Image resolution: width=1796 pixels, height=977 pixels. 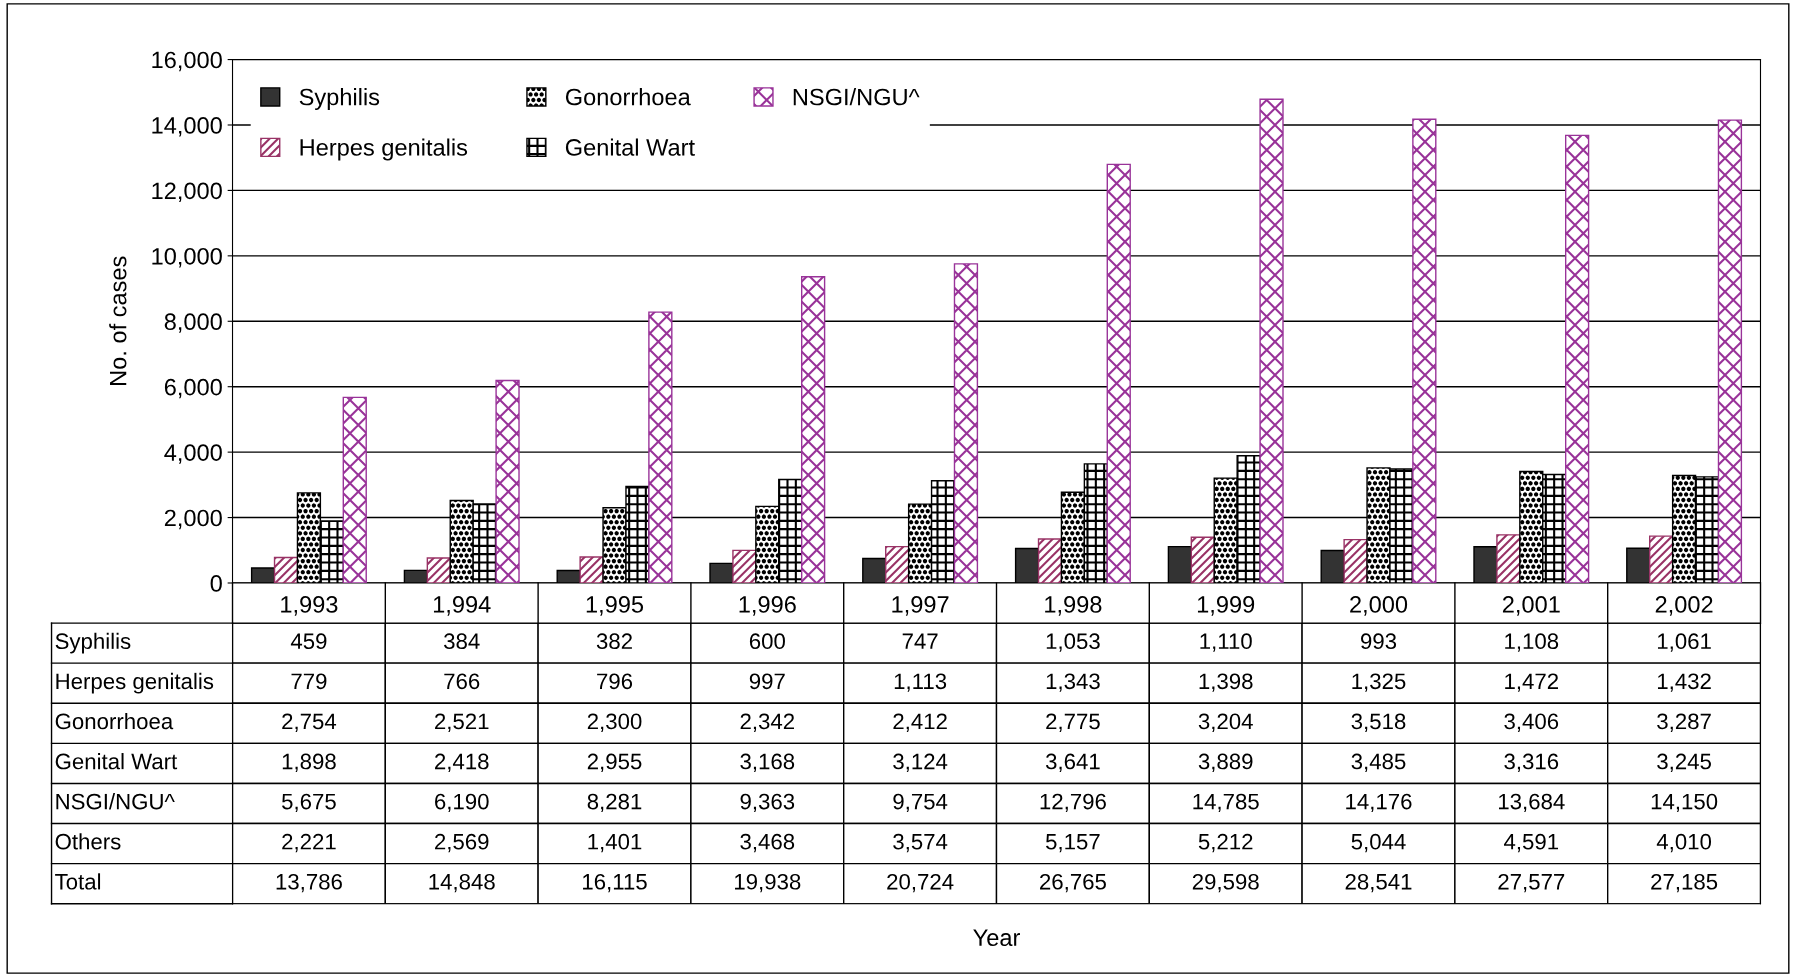 I want to click on data-label: 1,053, so click(x=1073, y=642).